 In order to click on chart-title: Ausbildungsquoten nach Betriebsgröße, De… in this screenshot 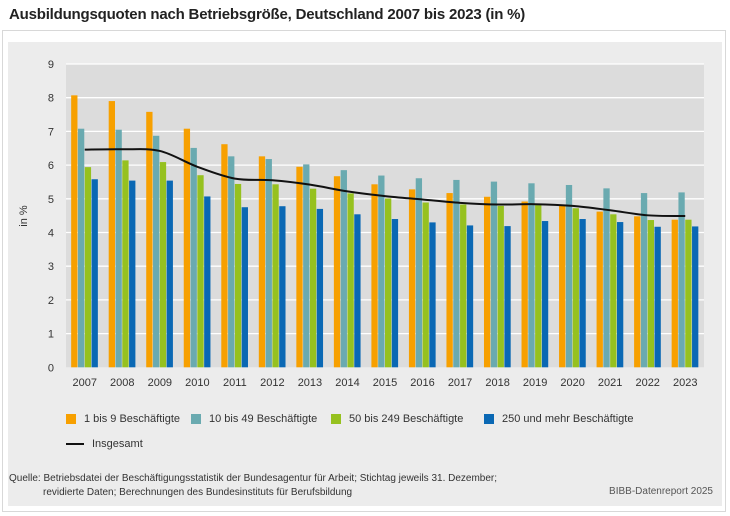, I will do `click(267, 14)`.